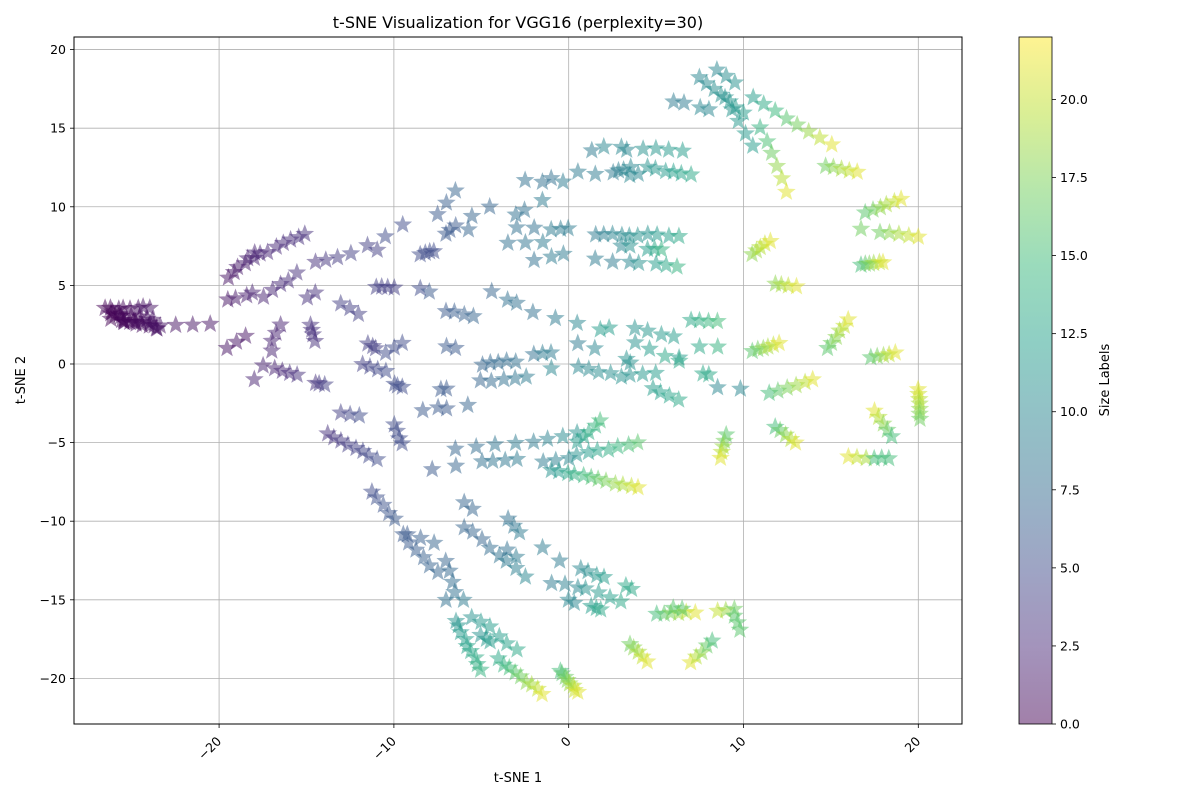  Describe the element at coordinates (1070, 567) in the screenshot. I see `colorbar-tick-label: 5.0` at that location.